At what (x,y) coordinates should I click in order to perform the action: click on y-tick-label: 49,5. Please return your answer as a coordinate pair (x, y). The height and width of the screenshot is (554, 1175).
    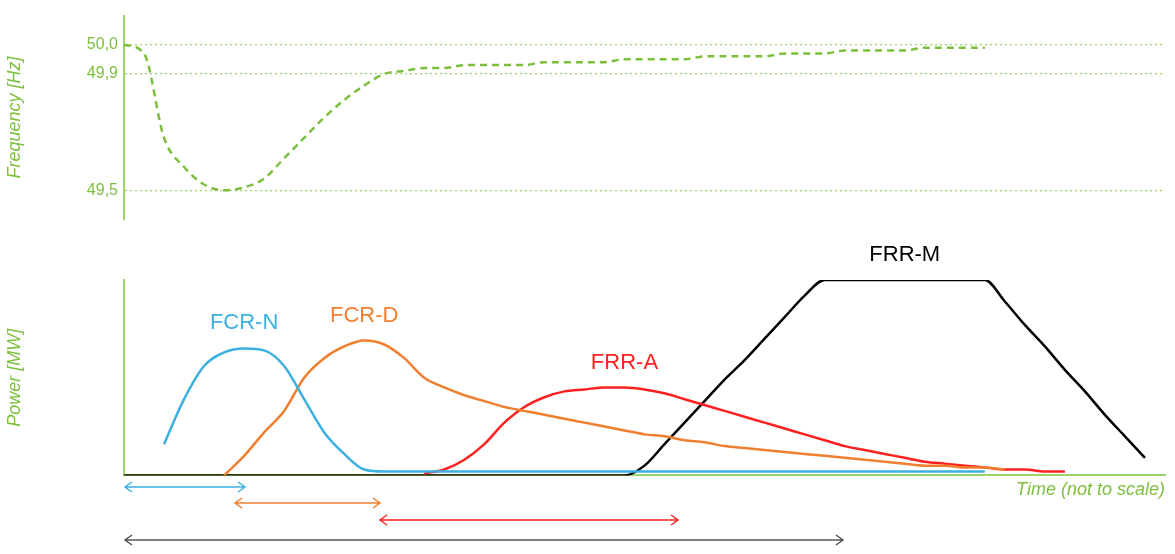
    Looking at the image, I should click on (102, 189).